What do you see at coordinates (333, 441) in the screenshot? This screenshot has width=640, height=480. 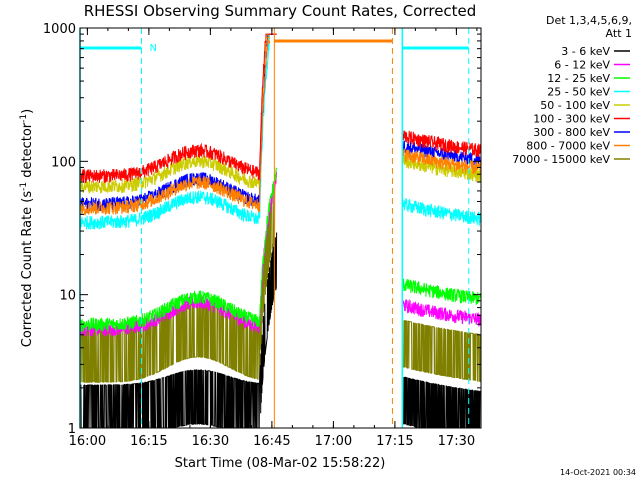 I see `x-tick-label-4: 17:00` at bounding box center [333, 441].